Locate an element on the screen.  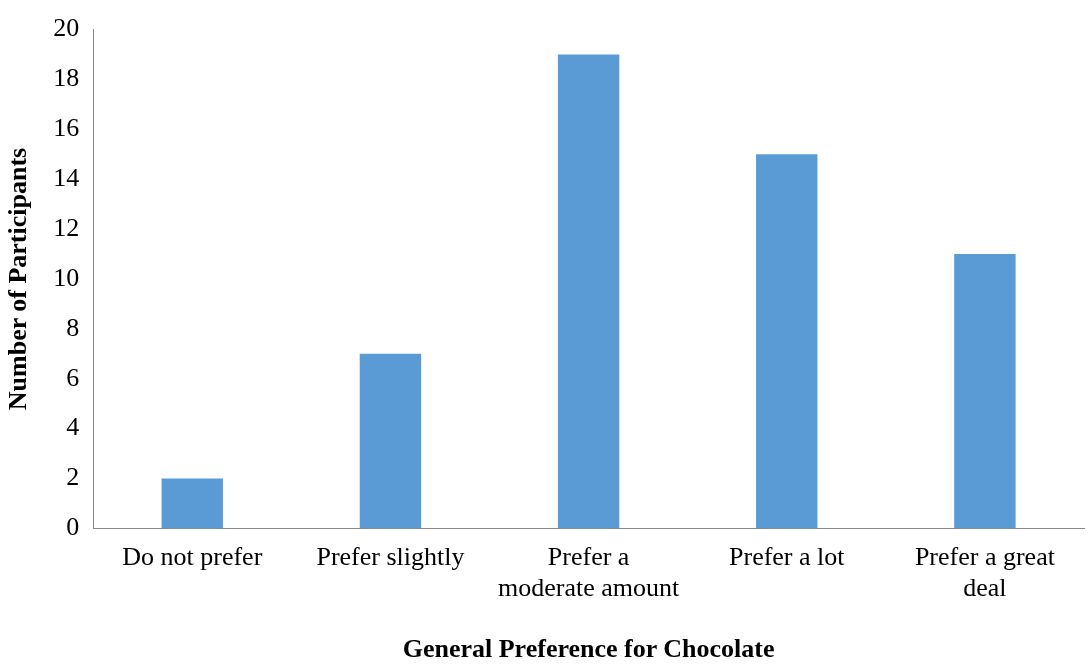
x-tick-label: Prefer a lot is located at coordinates (787, 556).